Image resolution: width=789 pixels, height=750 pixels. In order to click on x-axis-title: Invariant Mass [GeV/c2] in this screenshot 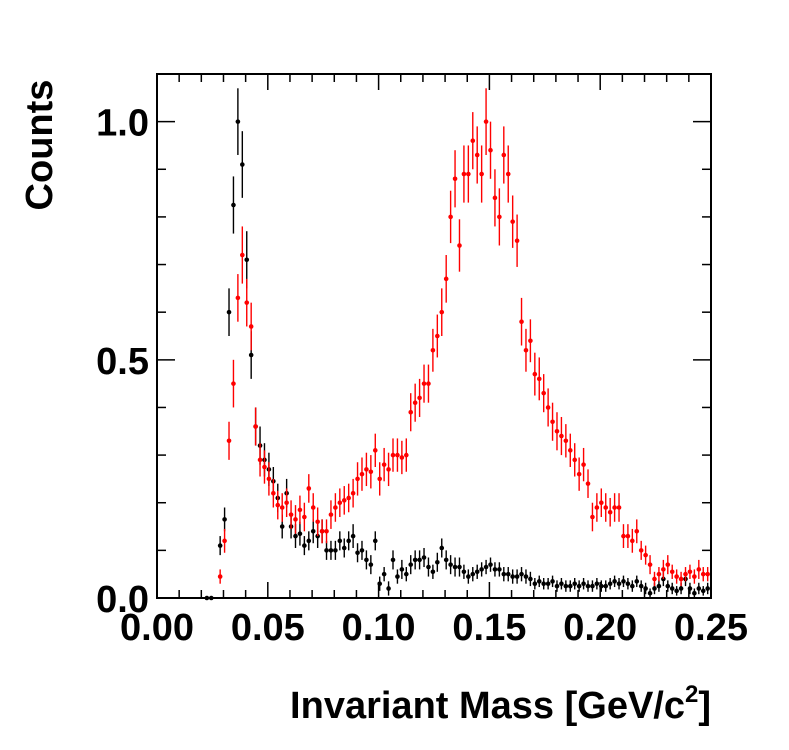, I will do `click(500, 704)`.